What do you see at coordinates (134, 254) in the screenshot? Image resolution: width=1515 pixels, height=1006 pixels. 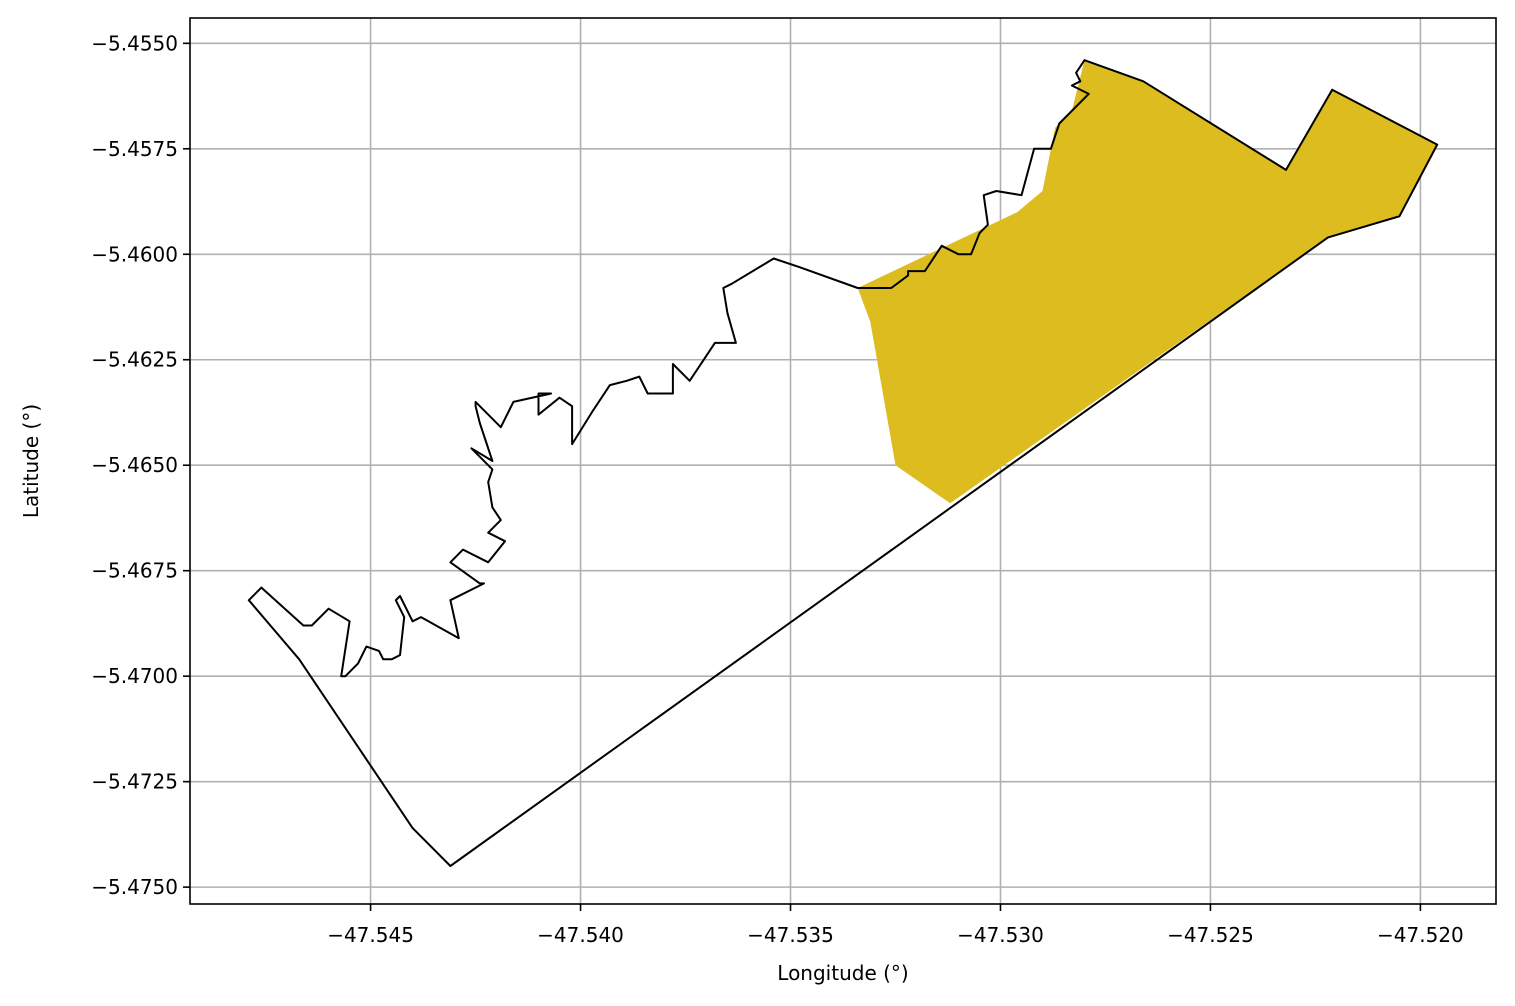 I see `y-tick-label: −5.4600` at bounding box center [134, 254].